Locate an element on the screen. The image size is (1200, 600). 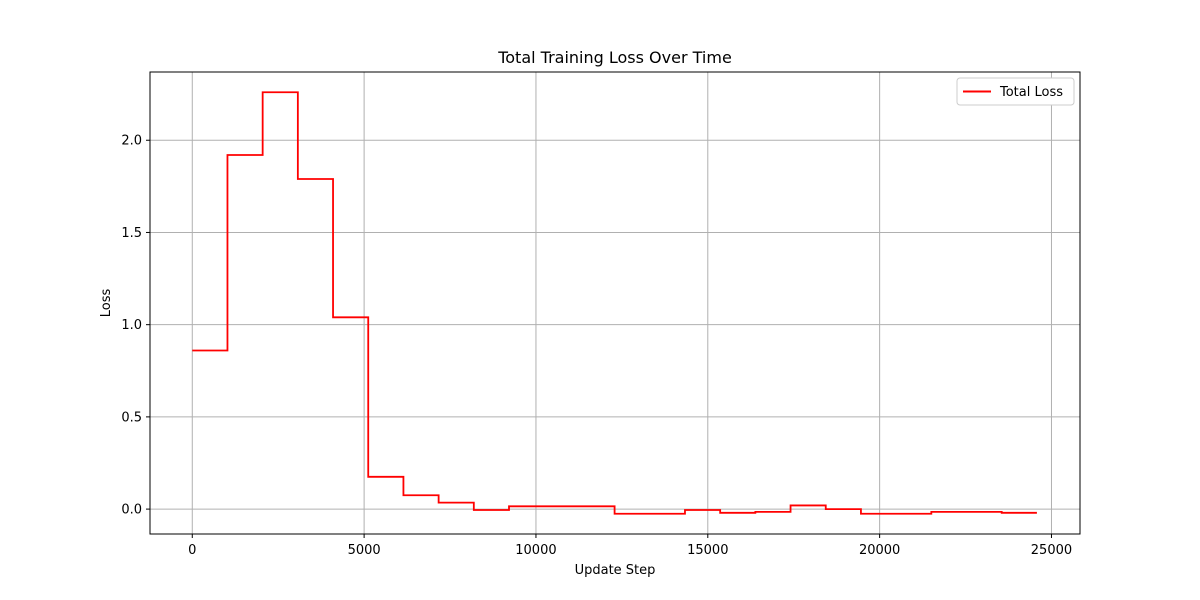
y-tick-label: 2.0 is located at coordinates (131, 141).